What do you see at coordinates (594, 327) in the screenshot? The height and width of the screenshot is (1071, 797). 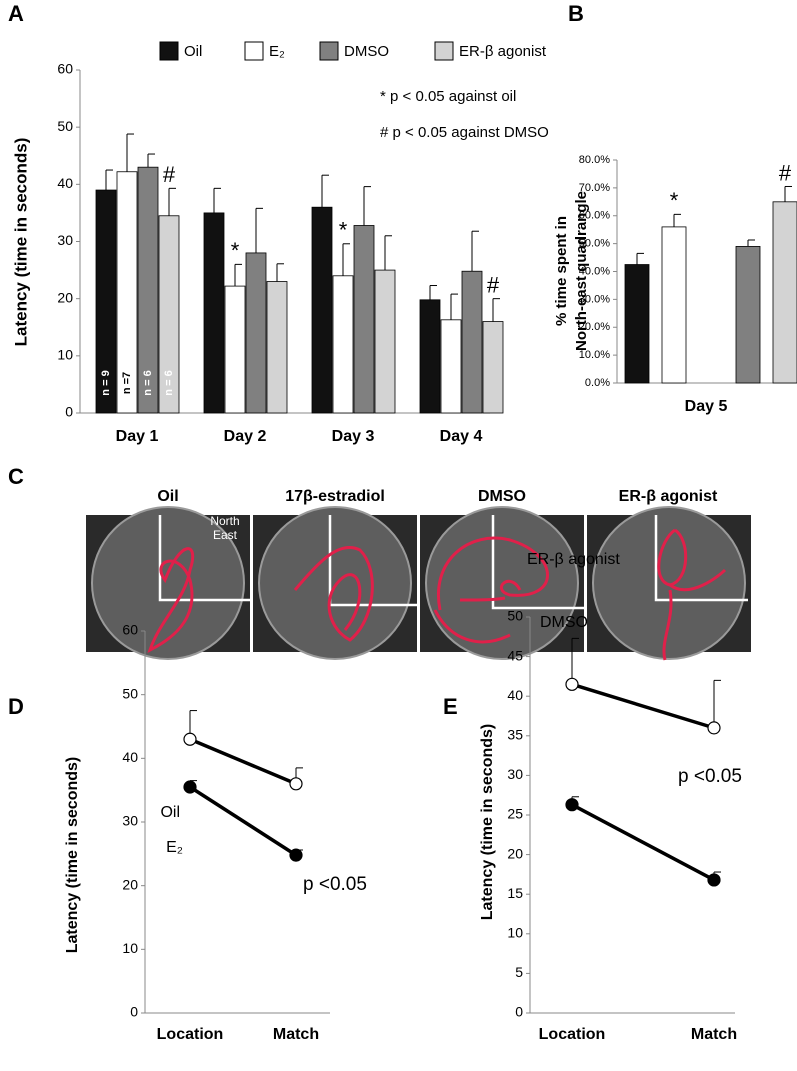 I see `y-tick-label: 20.0%` at bounding box center [594, 327].